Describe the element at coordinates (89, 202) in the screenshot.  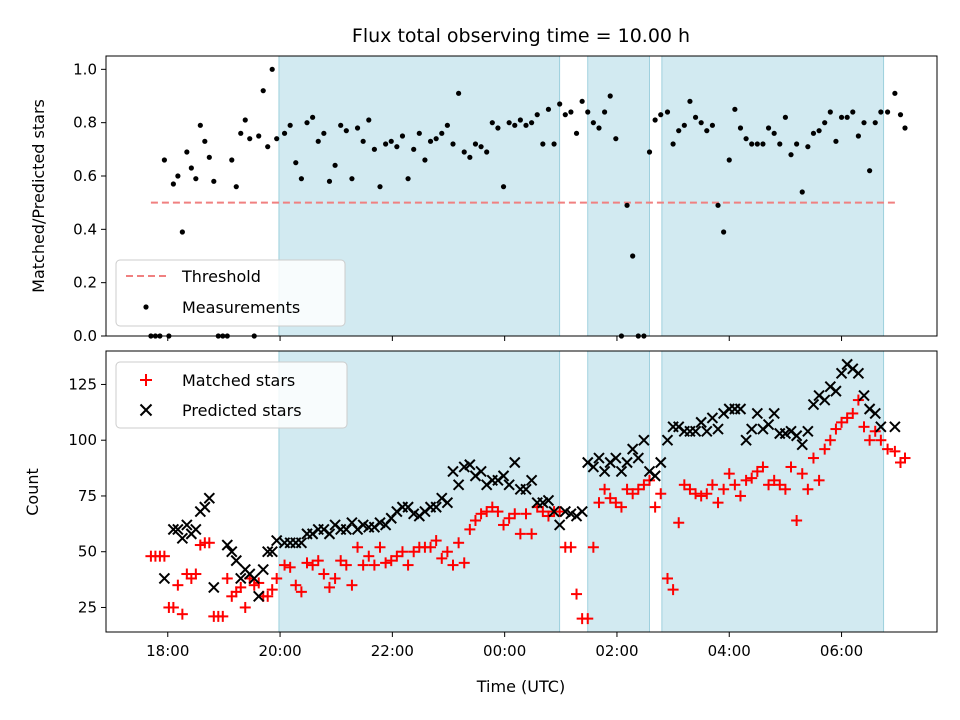
I see `ratio-y-ticks: 0.0 0.2 0.4 0.6 0.8 1.0` at that location.